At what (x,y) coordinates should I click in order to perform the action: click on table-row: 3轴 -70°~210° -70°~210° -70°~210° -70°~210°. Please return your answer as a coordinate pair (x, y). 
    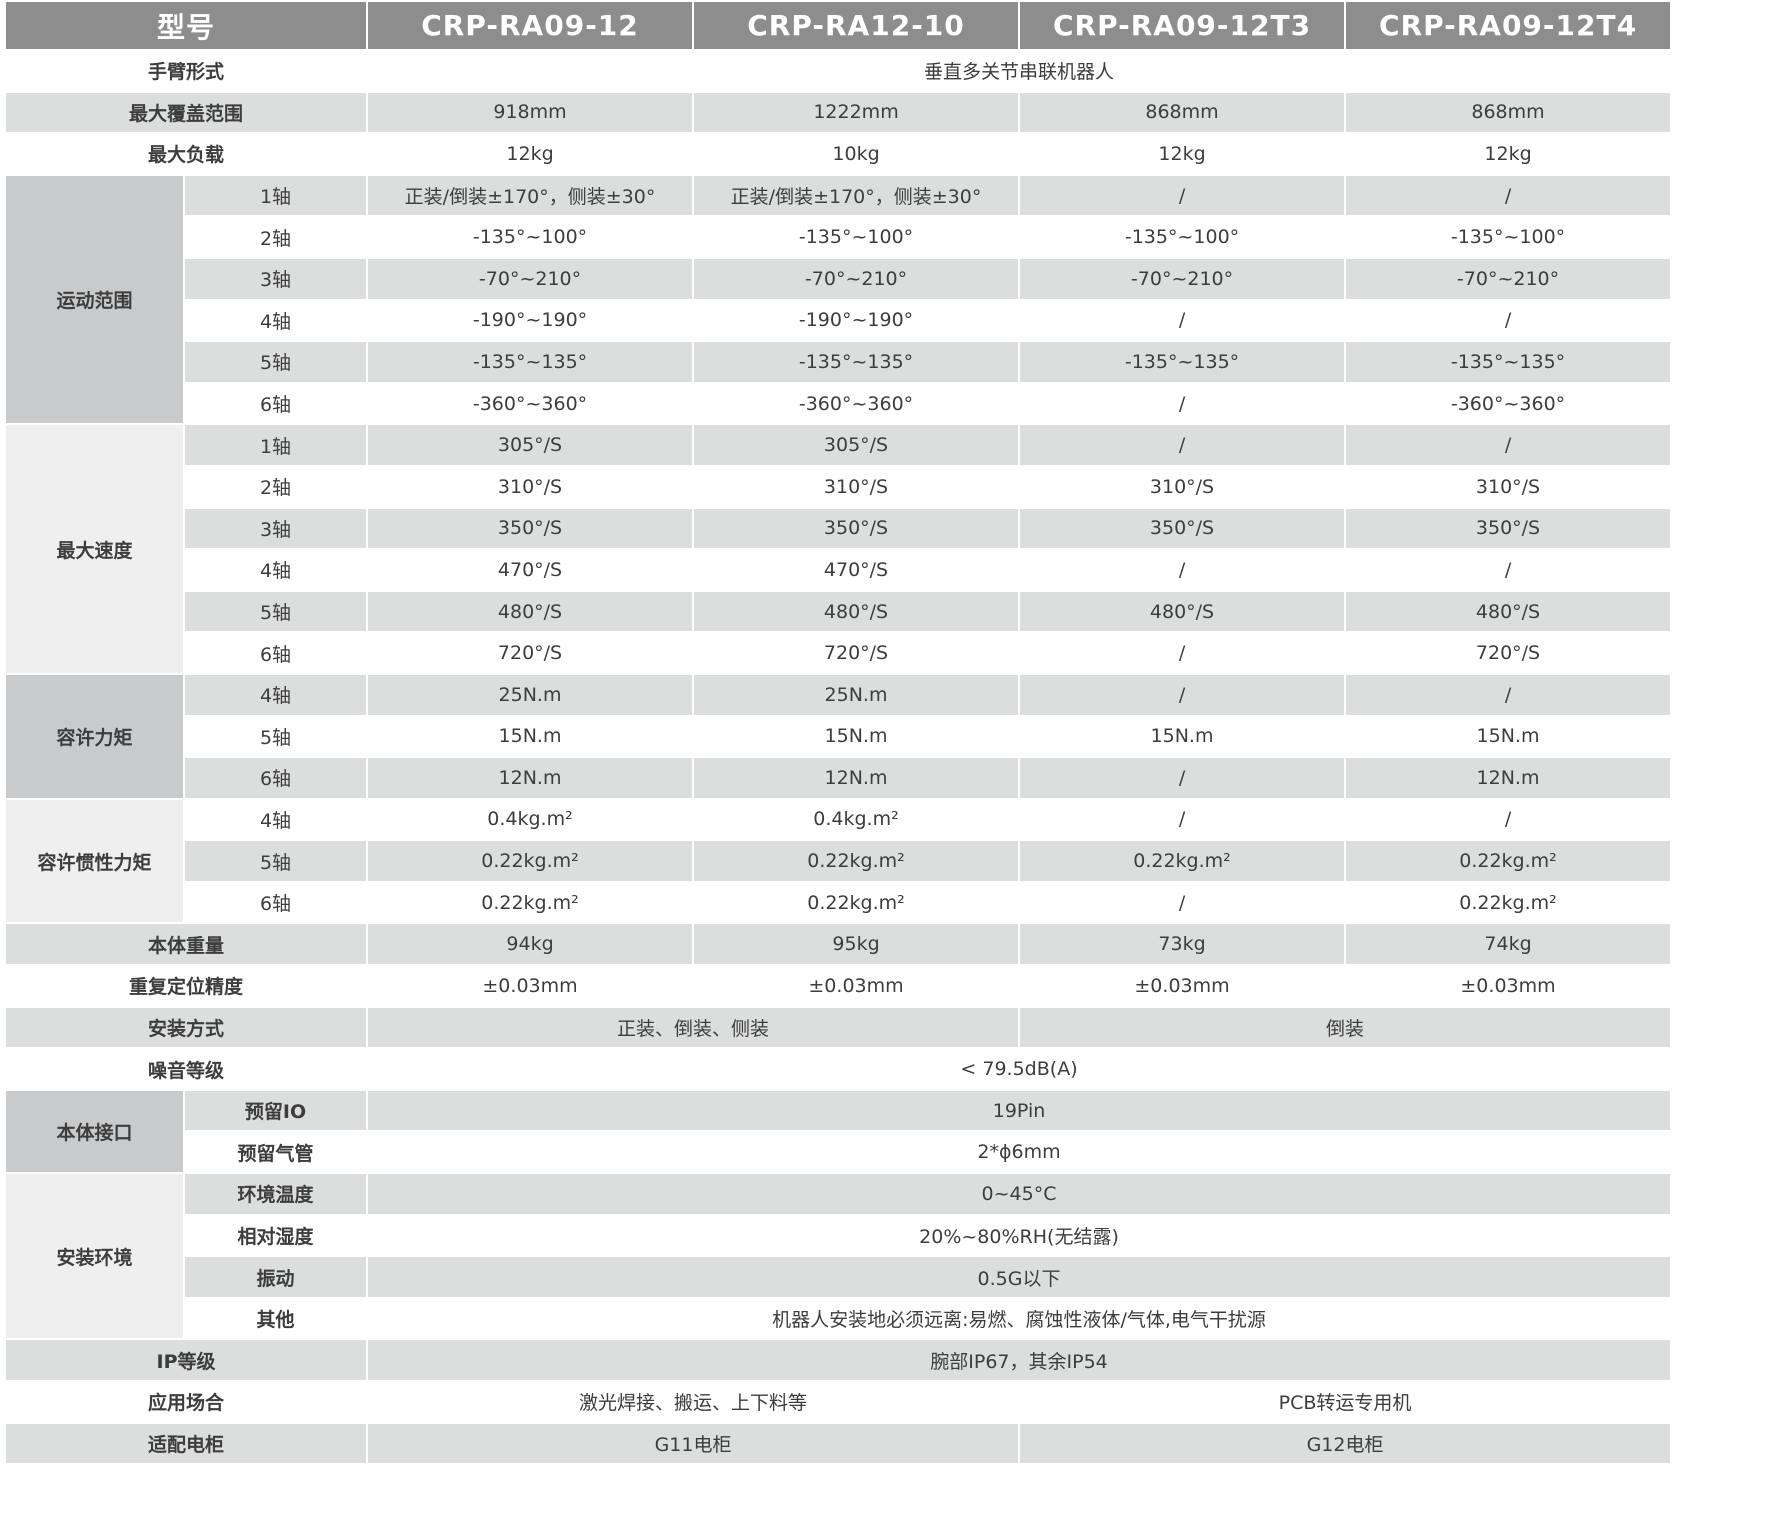
    Looking at the image, I should click on (839, 278).